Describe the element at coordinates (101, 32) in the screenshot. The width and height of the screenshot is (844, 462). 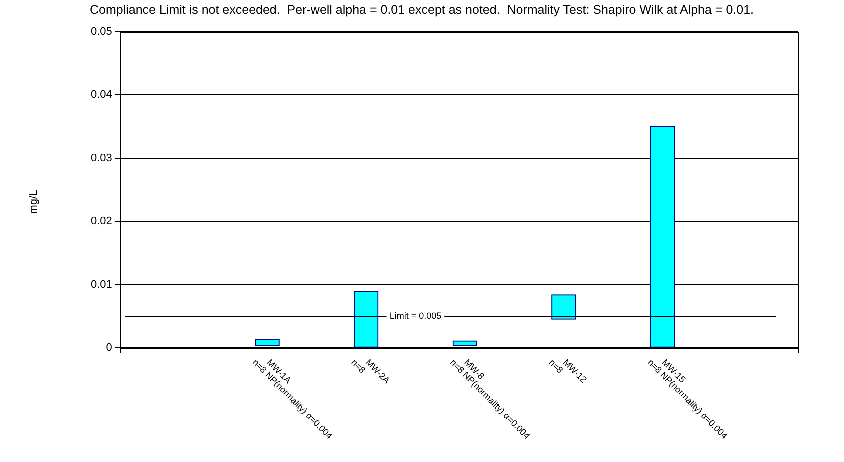
I see `y-tick-label: 0.05` at that location.